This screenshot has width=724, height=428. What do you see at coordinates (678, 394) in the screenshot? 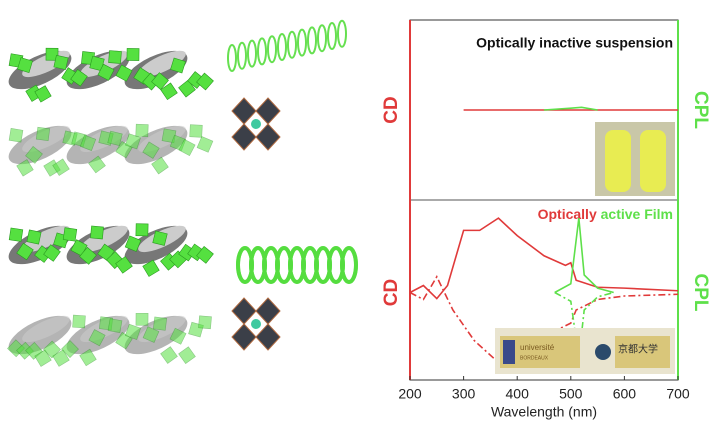
I see `x-tick-label: 700` at bounding box center [678, 394].